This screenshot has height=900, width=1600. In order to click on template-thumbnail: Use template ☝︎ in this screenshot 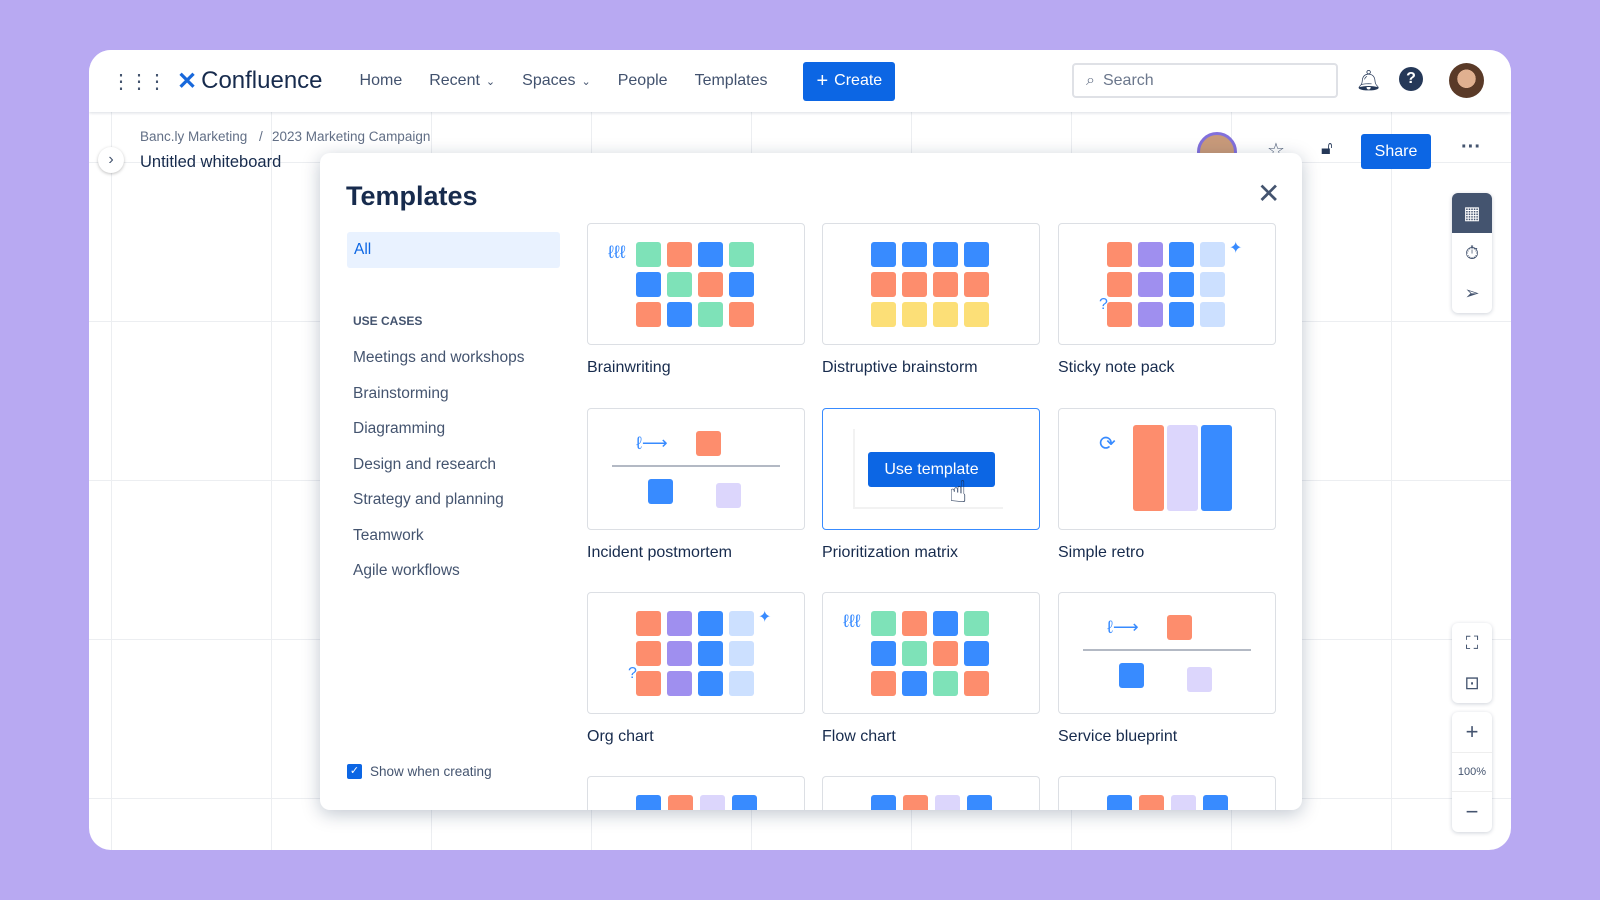, I will do `click(931, 469)`.